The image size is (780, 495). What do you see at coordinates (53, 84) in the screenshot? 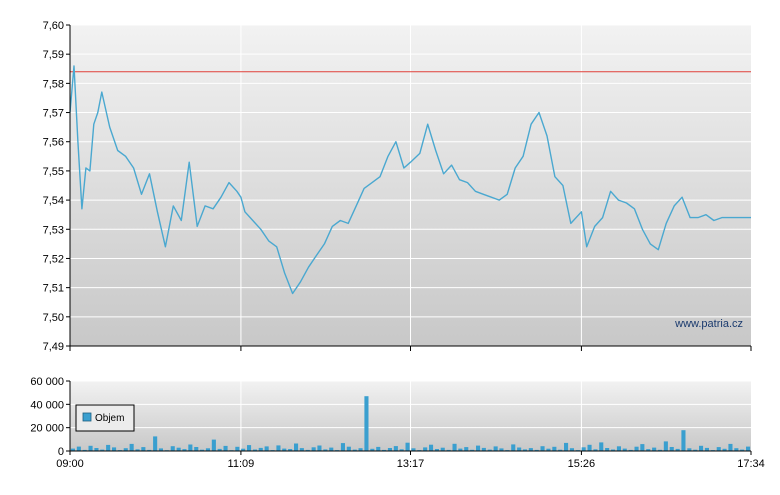
I see `price-ytick-label: 7,58` at bounding box center [53, 84].